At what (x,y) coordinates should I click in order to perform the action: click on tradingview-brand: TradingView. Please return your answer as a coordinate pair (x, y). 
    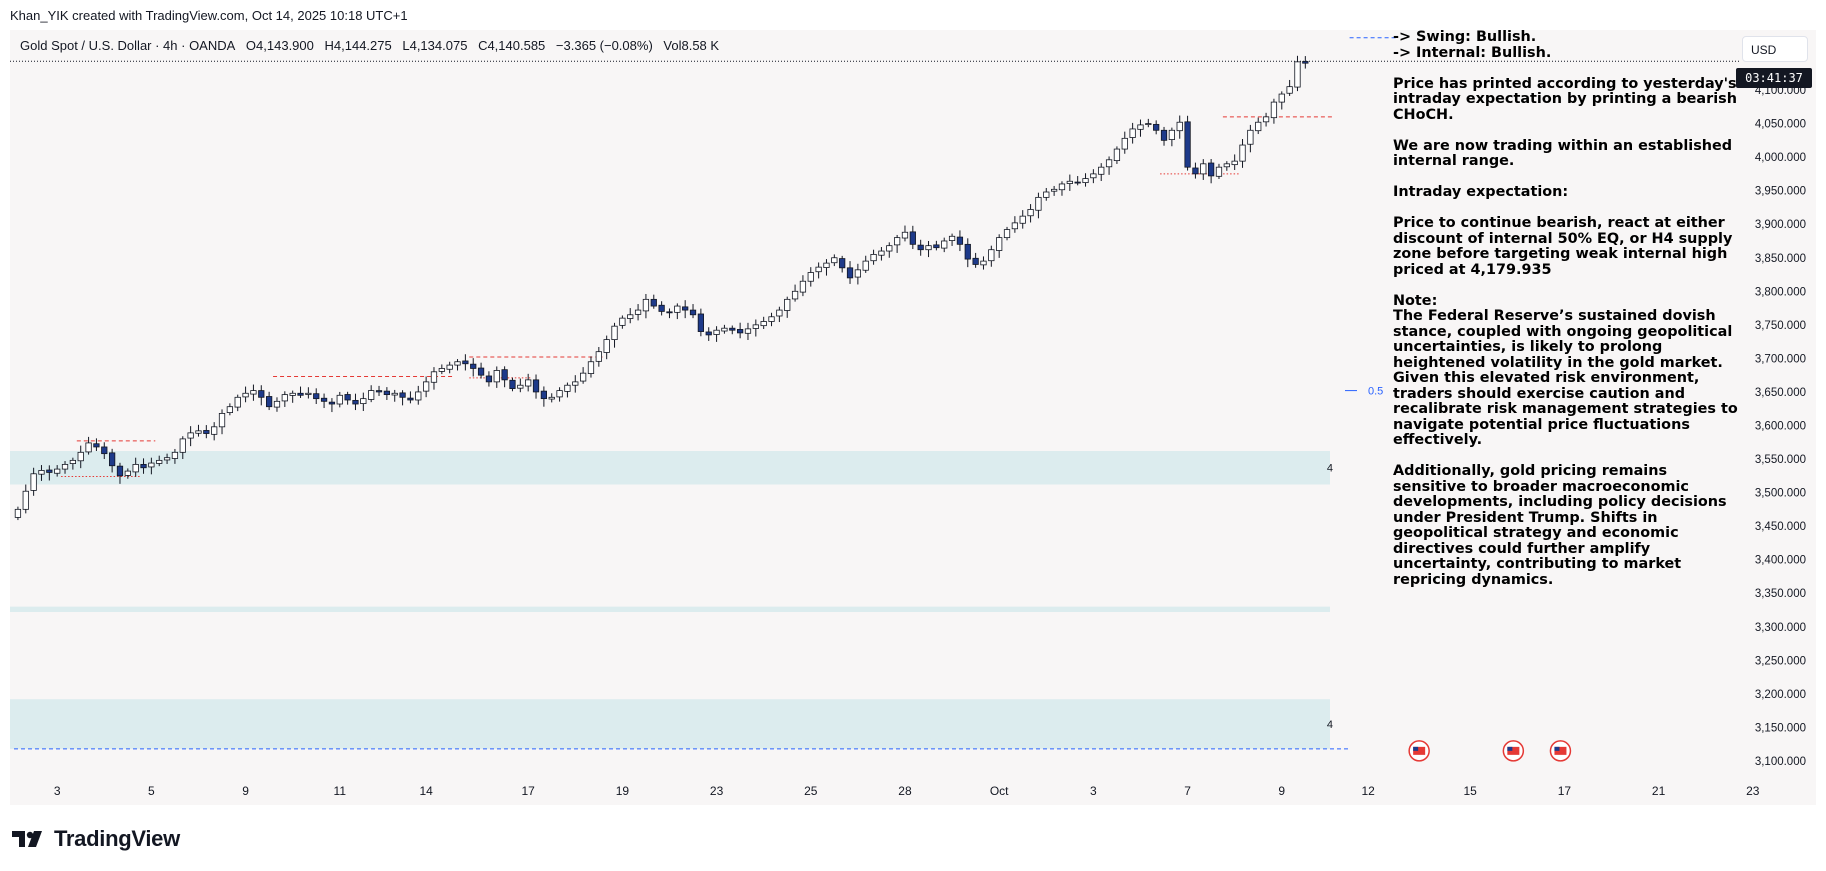
    Looking at the image, I should click on (96, 839).